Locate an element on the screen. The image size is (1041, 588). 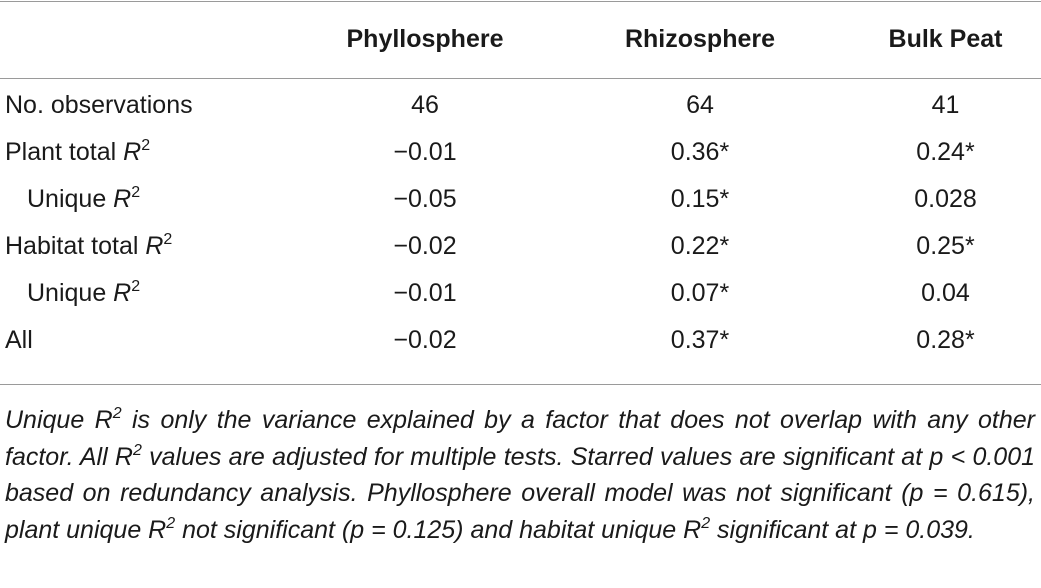
cell-bulk-peat: 0.028 is located at coordinates (945, 199).